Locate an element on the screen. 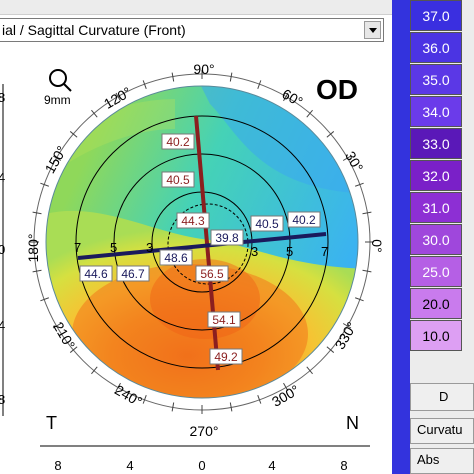 The height and width of the screenshot is (474, 474). abs-button: Abs is located at coordinates (442, 461).